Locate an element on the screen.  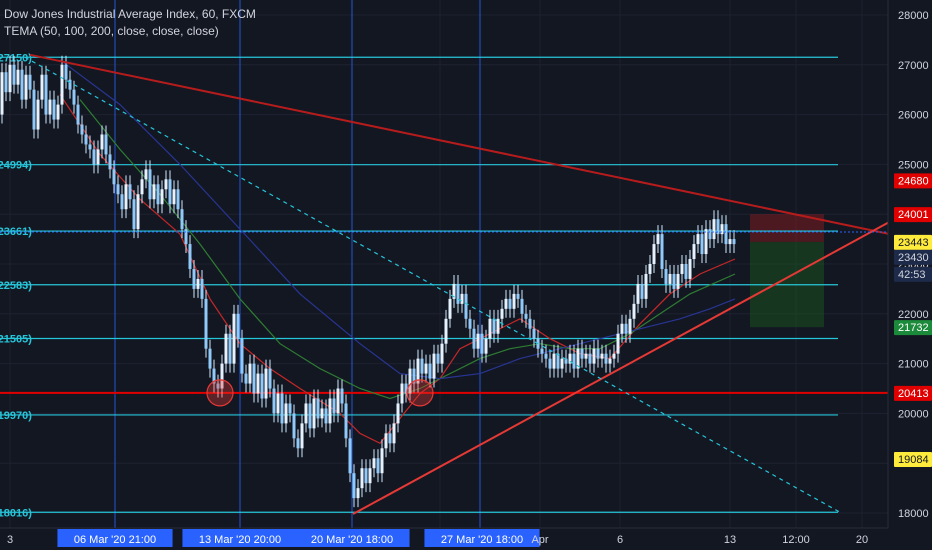
price-badge-label: 21732 is located at coordinates (913, 328).